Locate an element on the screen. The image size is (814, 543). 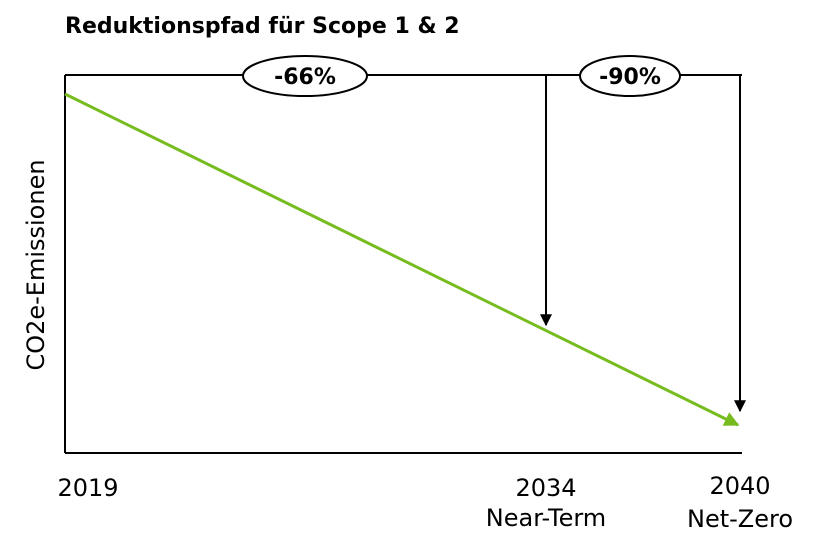
milestone-label: Net-Zero is located at coordinates (740, 519).